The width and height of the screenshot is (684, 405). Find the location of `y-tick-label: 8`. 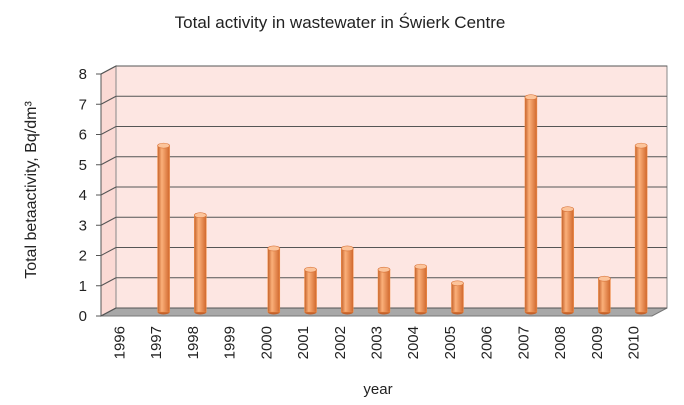

y-tick-label: 8 is located at coordinates (83, 74).